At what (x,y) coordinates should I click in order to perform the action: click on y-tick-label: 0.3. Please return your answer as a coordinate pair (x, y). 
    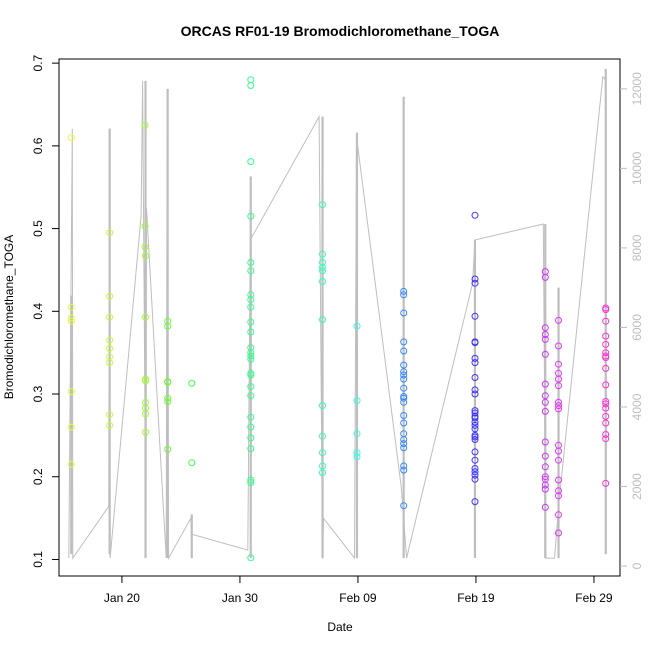
    Looking at the image, I should click on (38, 393).